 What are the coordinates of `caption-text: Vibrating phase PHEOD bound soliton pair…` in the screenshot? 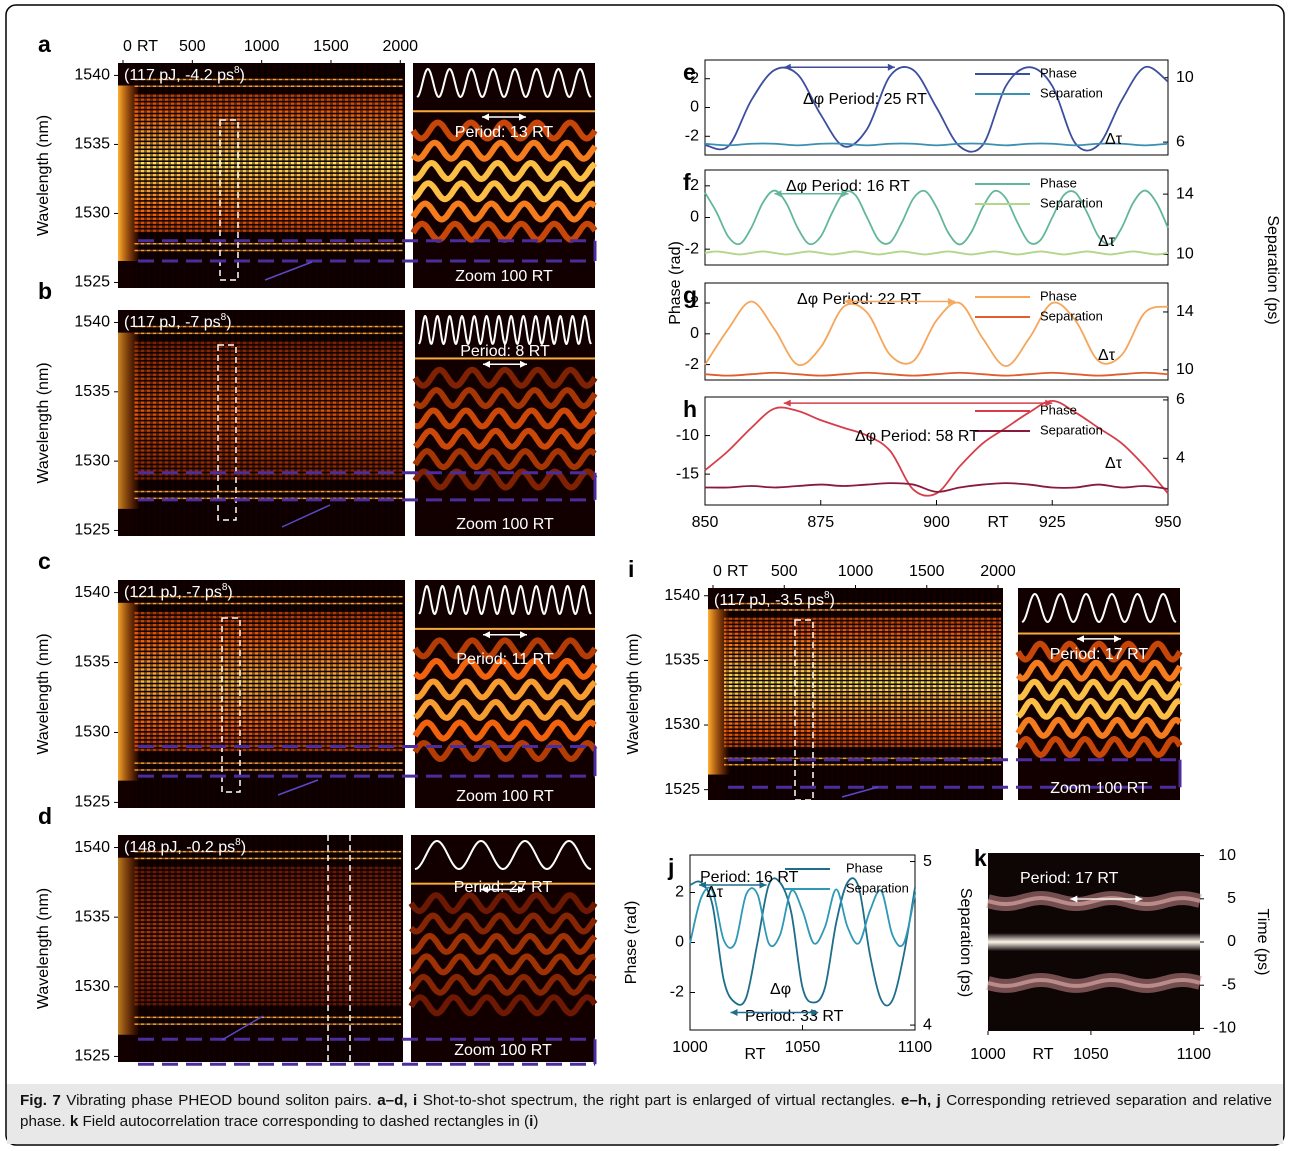 It's located at (219, 1100).